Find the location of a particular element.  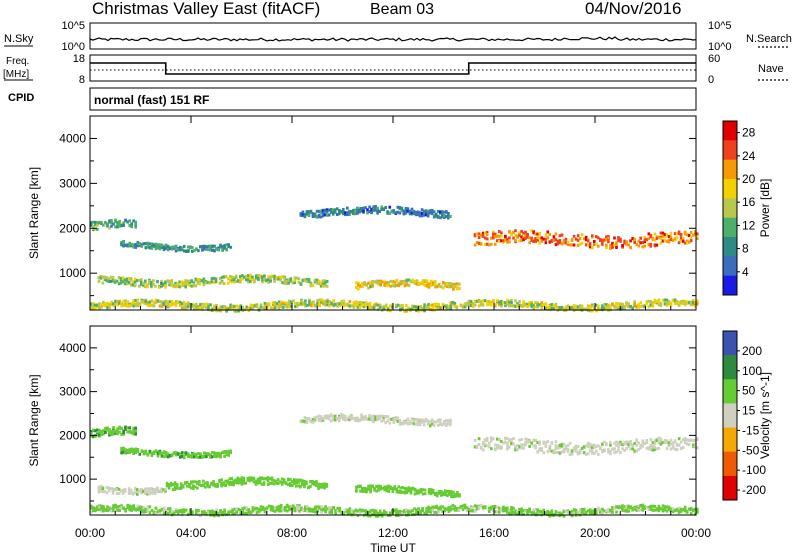

y-tick-label: 3000 is located at coordinates (72, 183).